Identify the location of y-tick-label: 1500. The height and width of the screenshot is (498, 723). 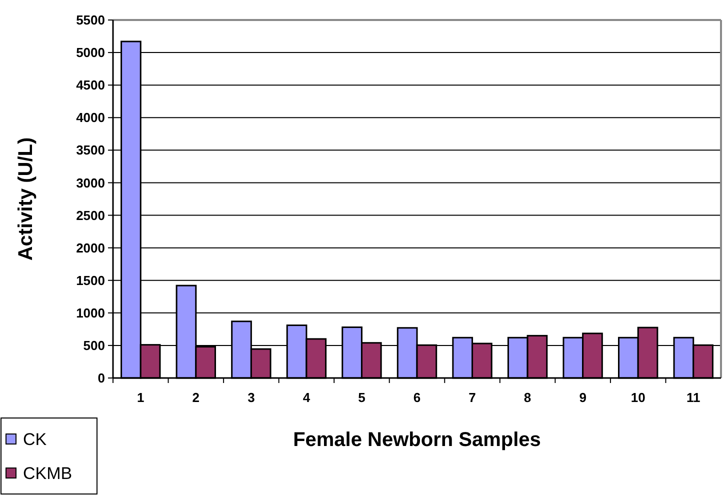
(90, 280).